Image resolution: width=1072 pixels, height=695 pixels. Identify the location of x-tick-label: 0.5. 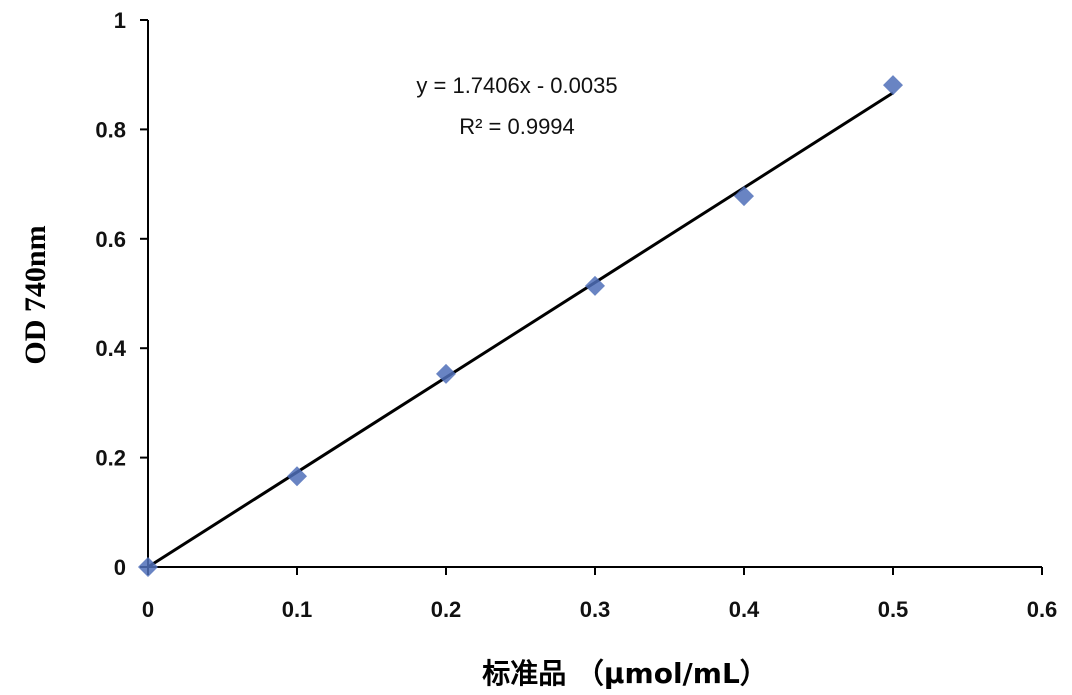
(893, 609).